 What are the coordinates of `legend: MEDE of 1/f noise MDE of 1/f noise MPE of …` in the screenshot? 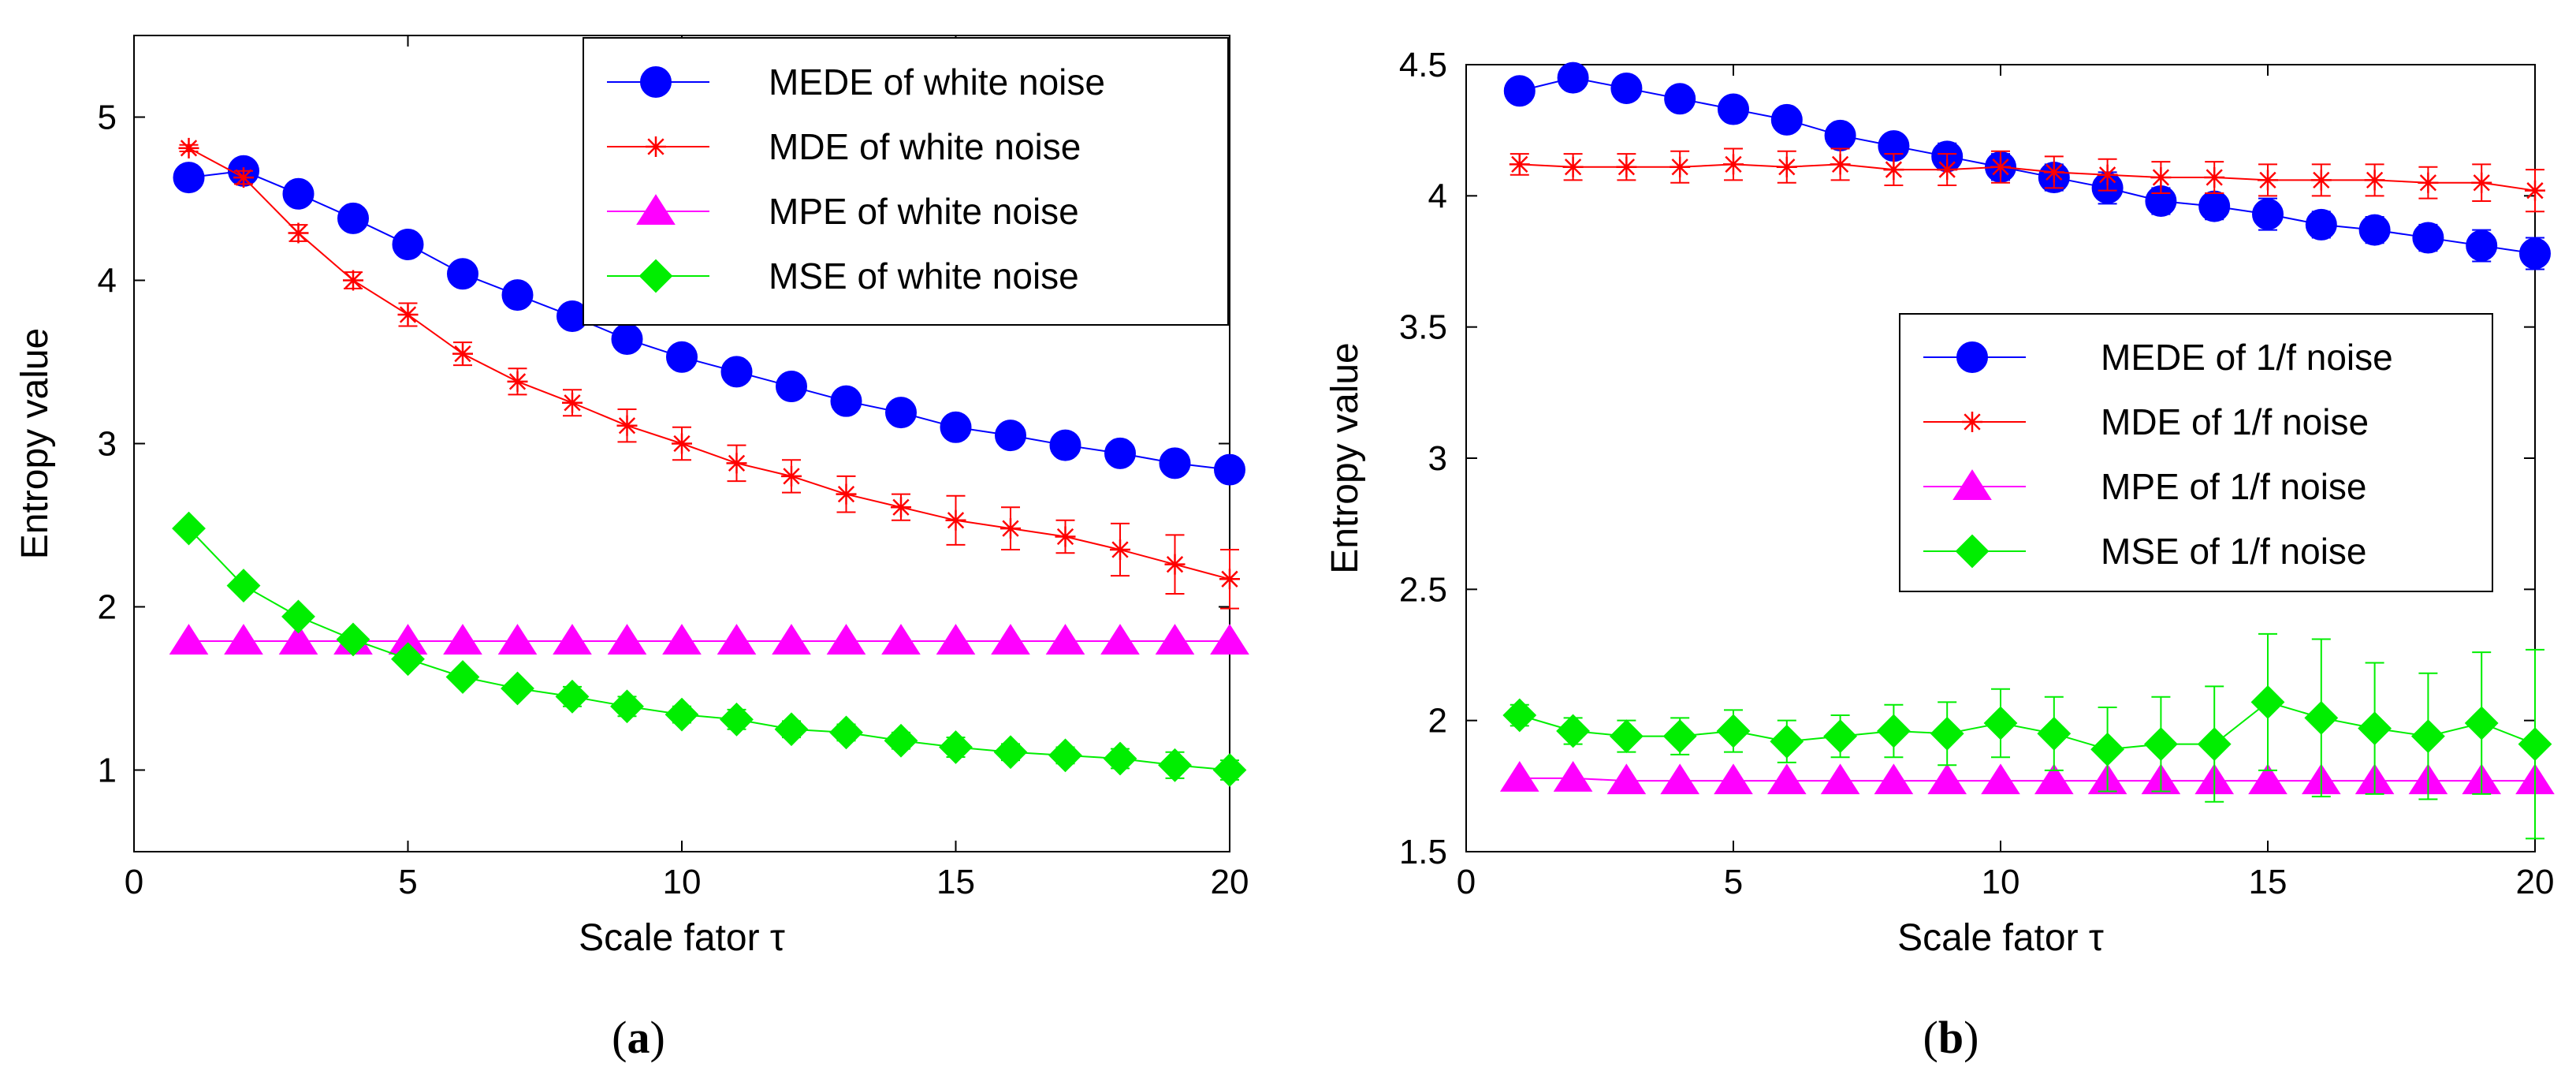 It's located at (2196, 453).